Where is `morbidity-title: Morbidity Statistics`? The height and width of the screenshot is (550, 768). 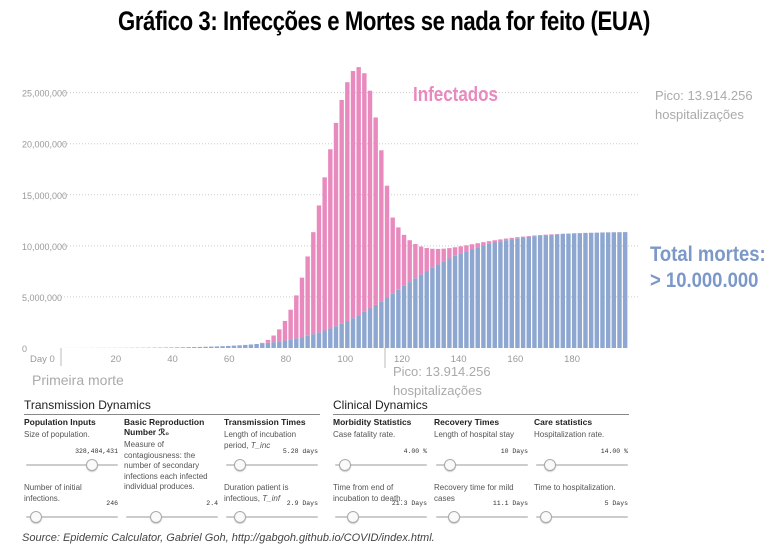 morbidity-title: Morbidity Statistics is located at coordinates (372, 422).